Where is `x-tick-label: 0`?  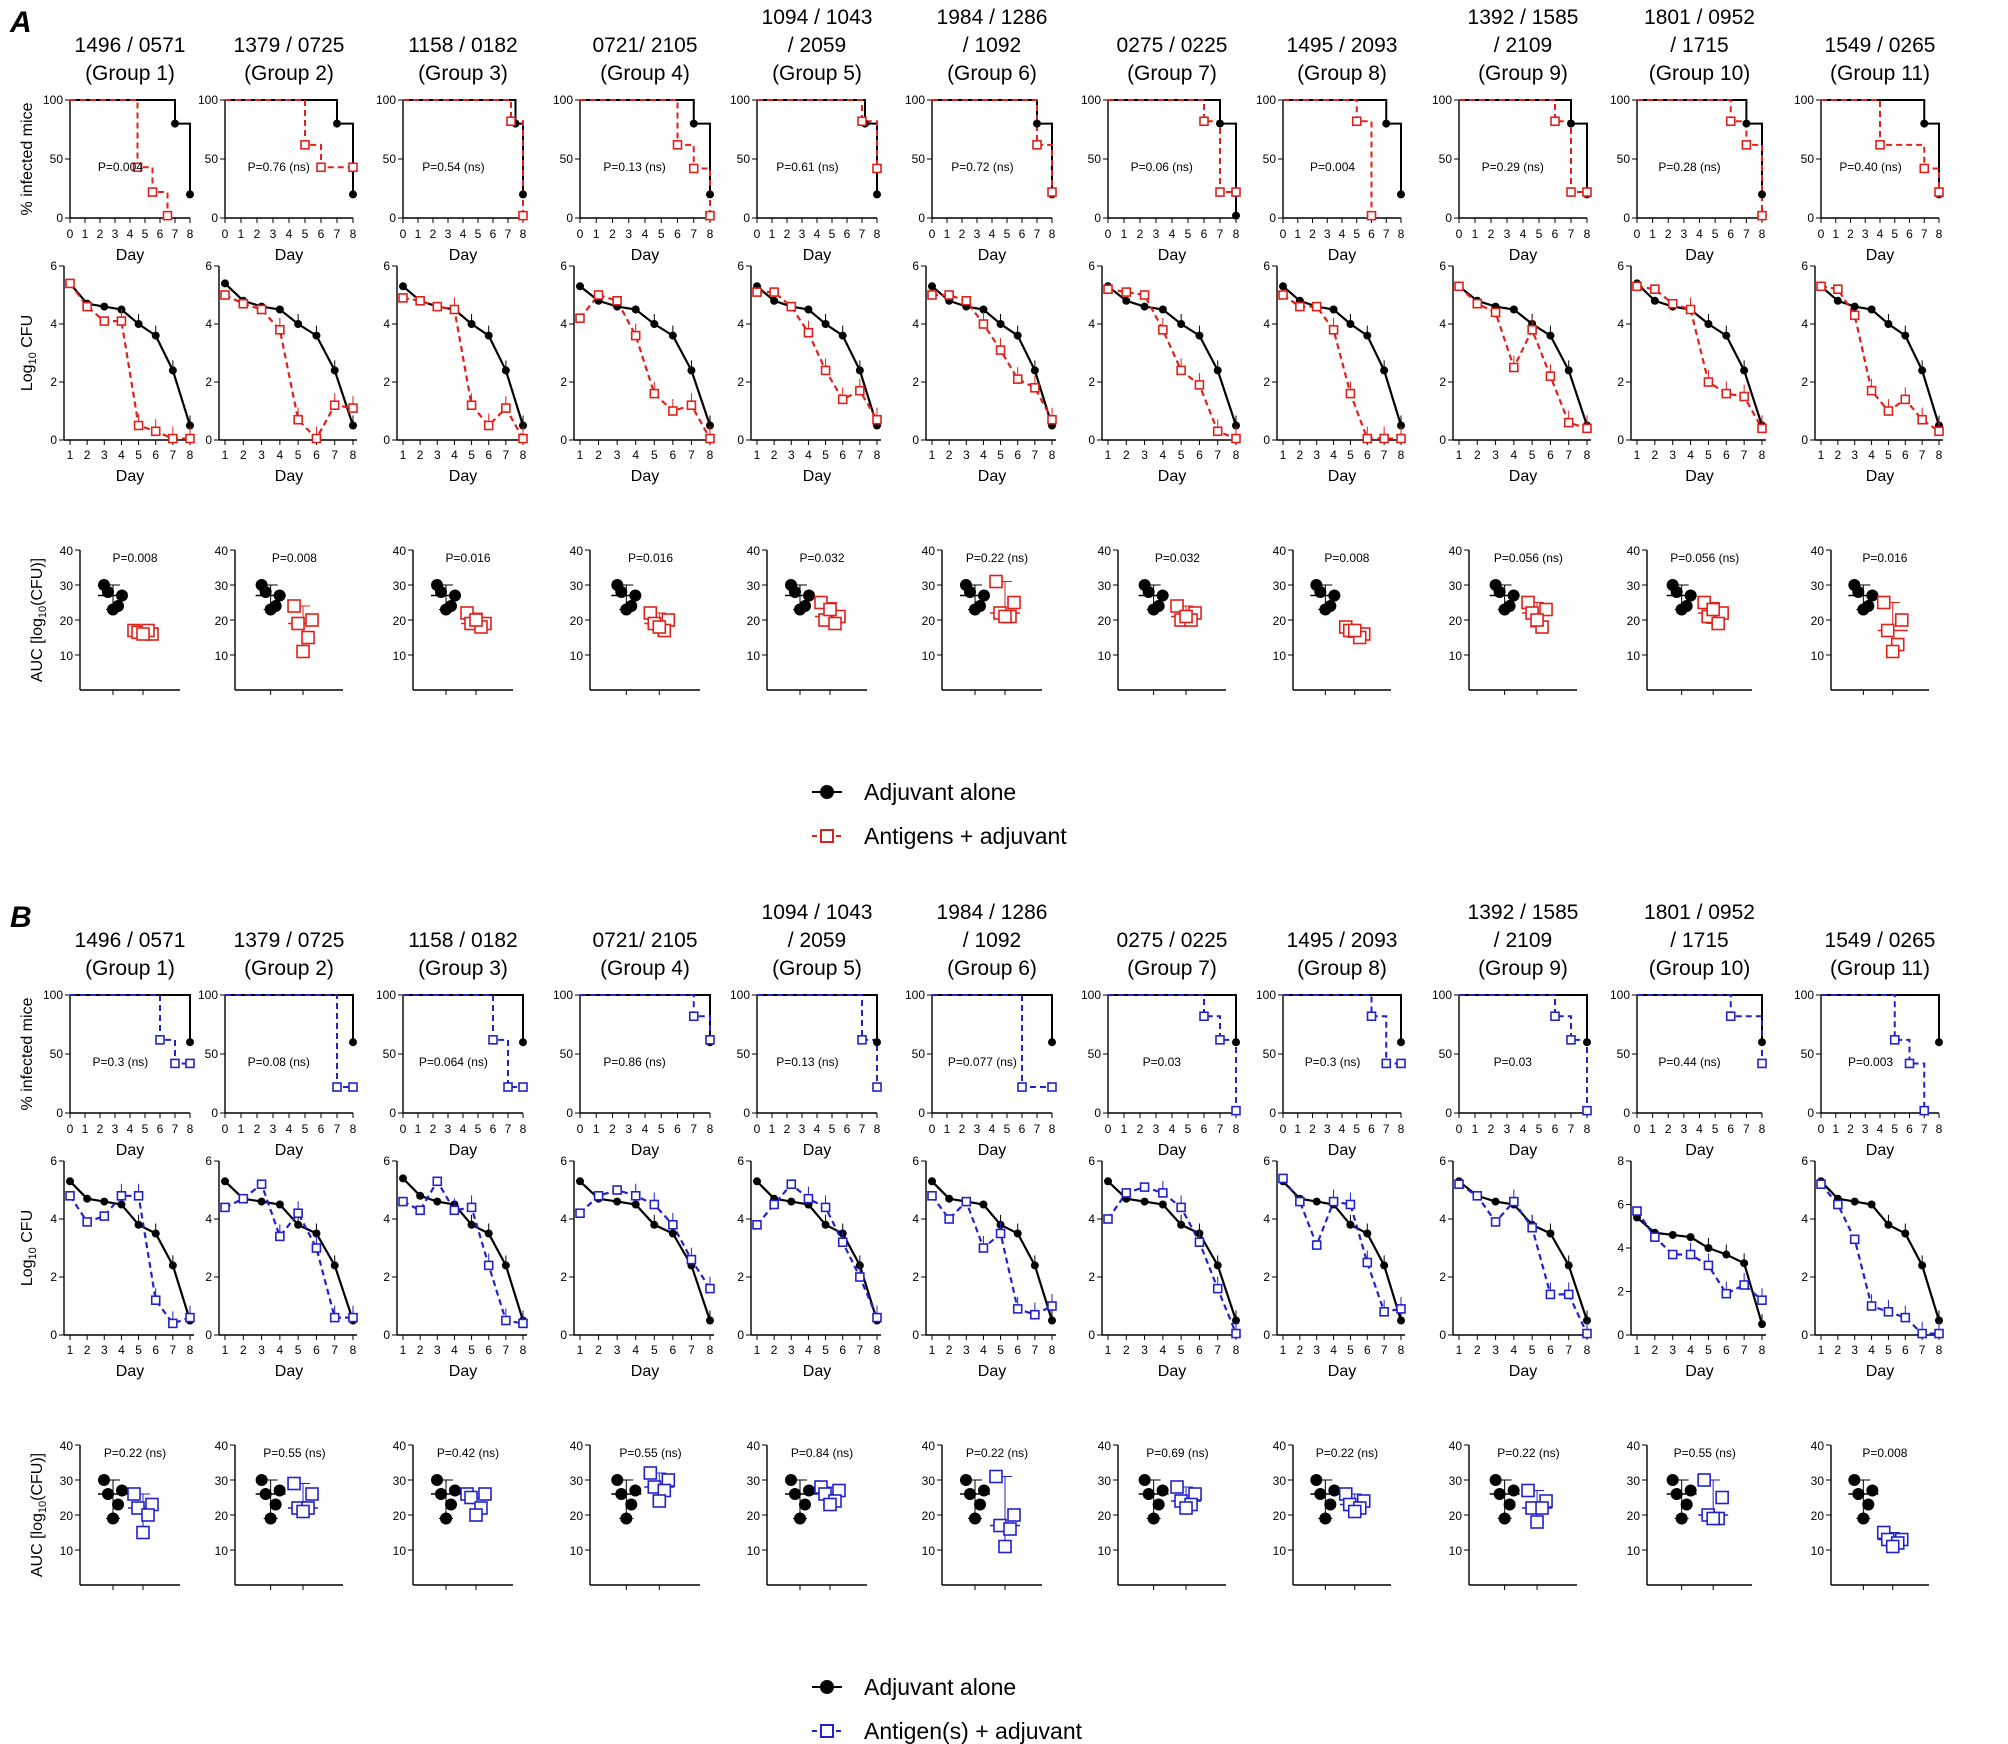 x-tick-label: 0 is located at coordinates (1637, 1129).